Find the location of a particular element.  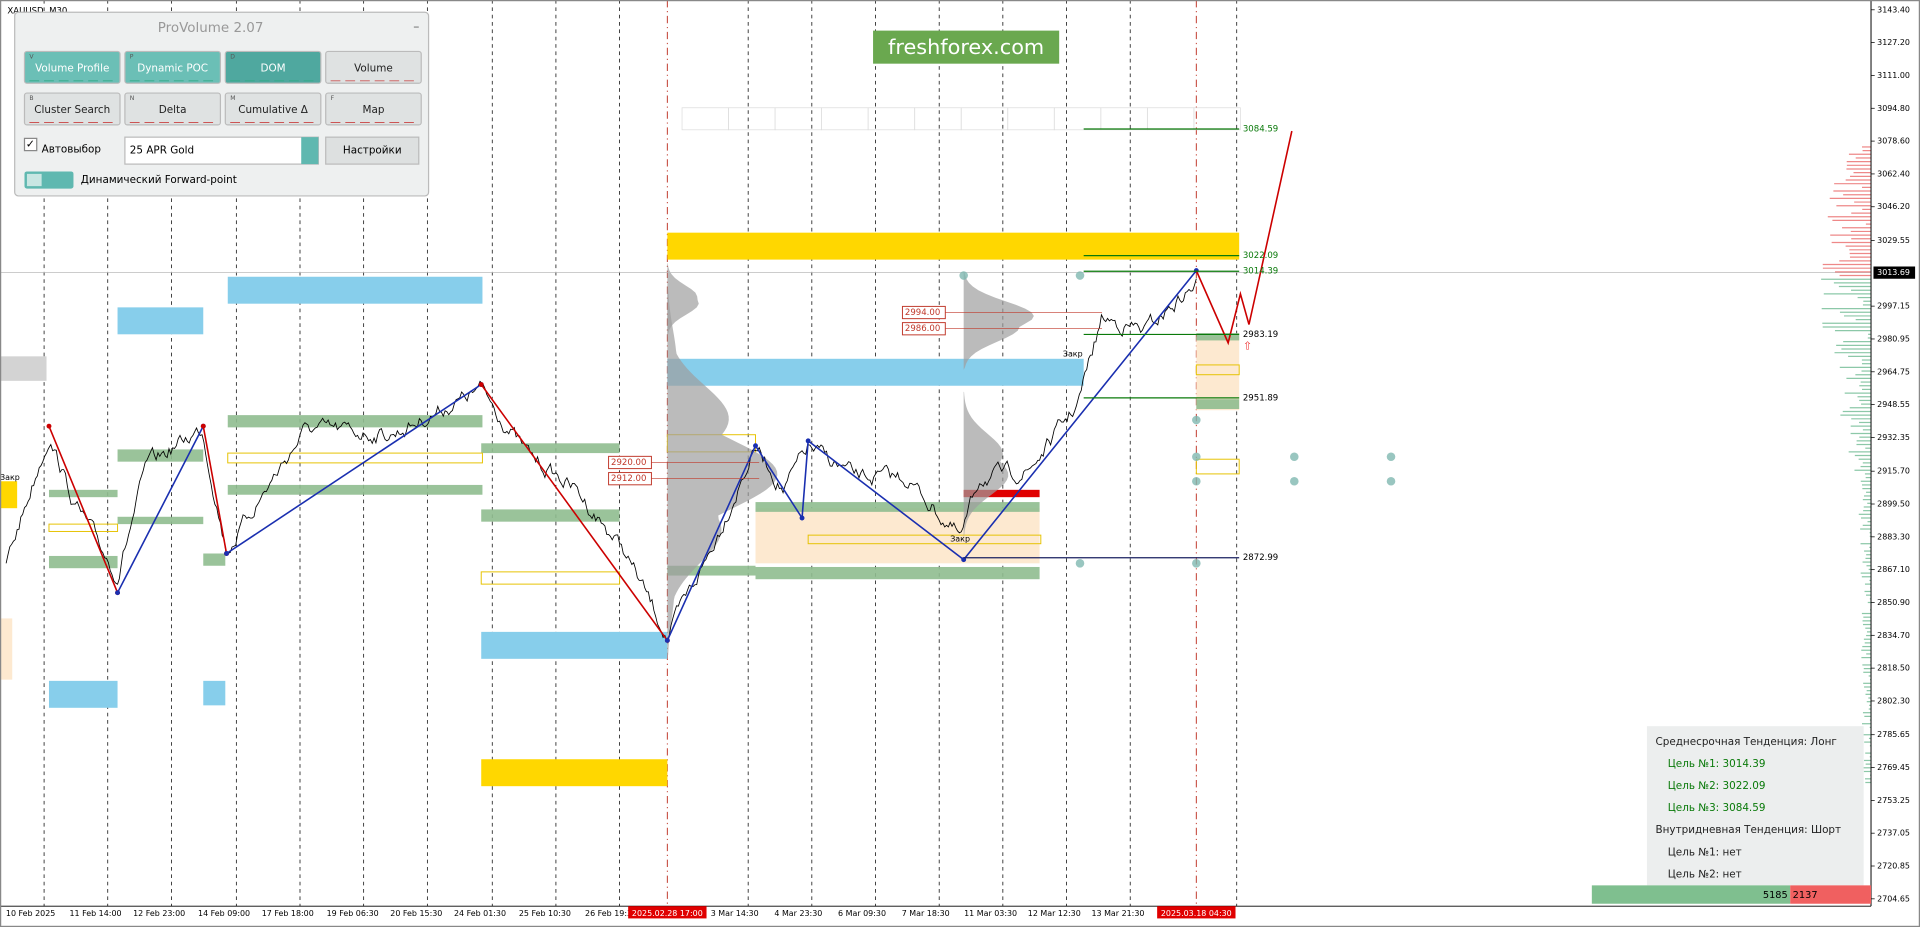

time-label: 13 Mar 21:30 is located at coordinates (1117, 913).